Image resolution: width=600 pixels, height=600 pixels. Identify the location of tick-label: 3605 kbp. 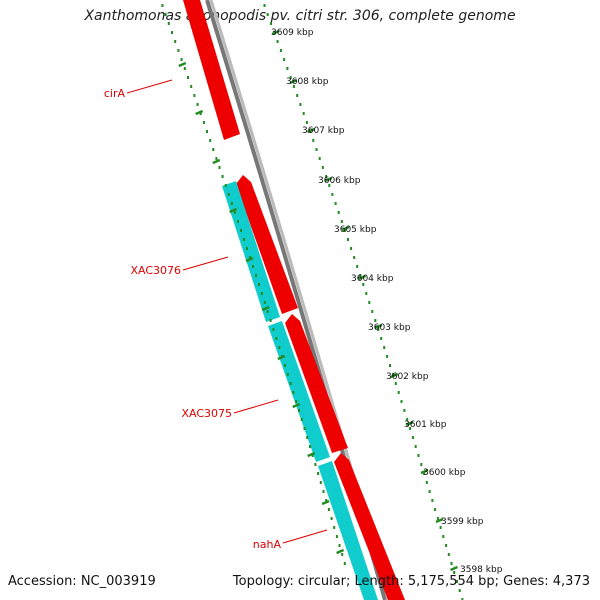
(355, 230).